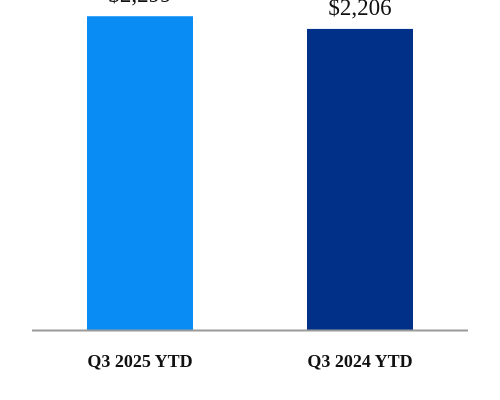 The image size is (500, 400). What do you see at coordinates (359, 10) in the screenshot?
I see `data-label-2: $2,206` at bounding box center [359, 10].